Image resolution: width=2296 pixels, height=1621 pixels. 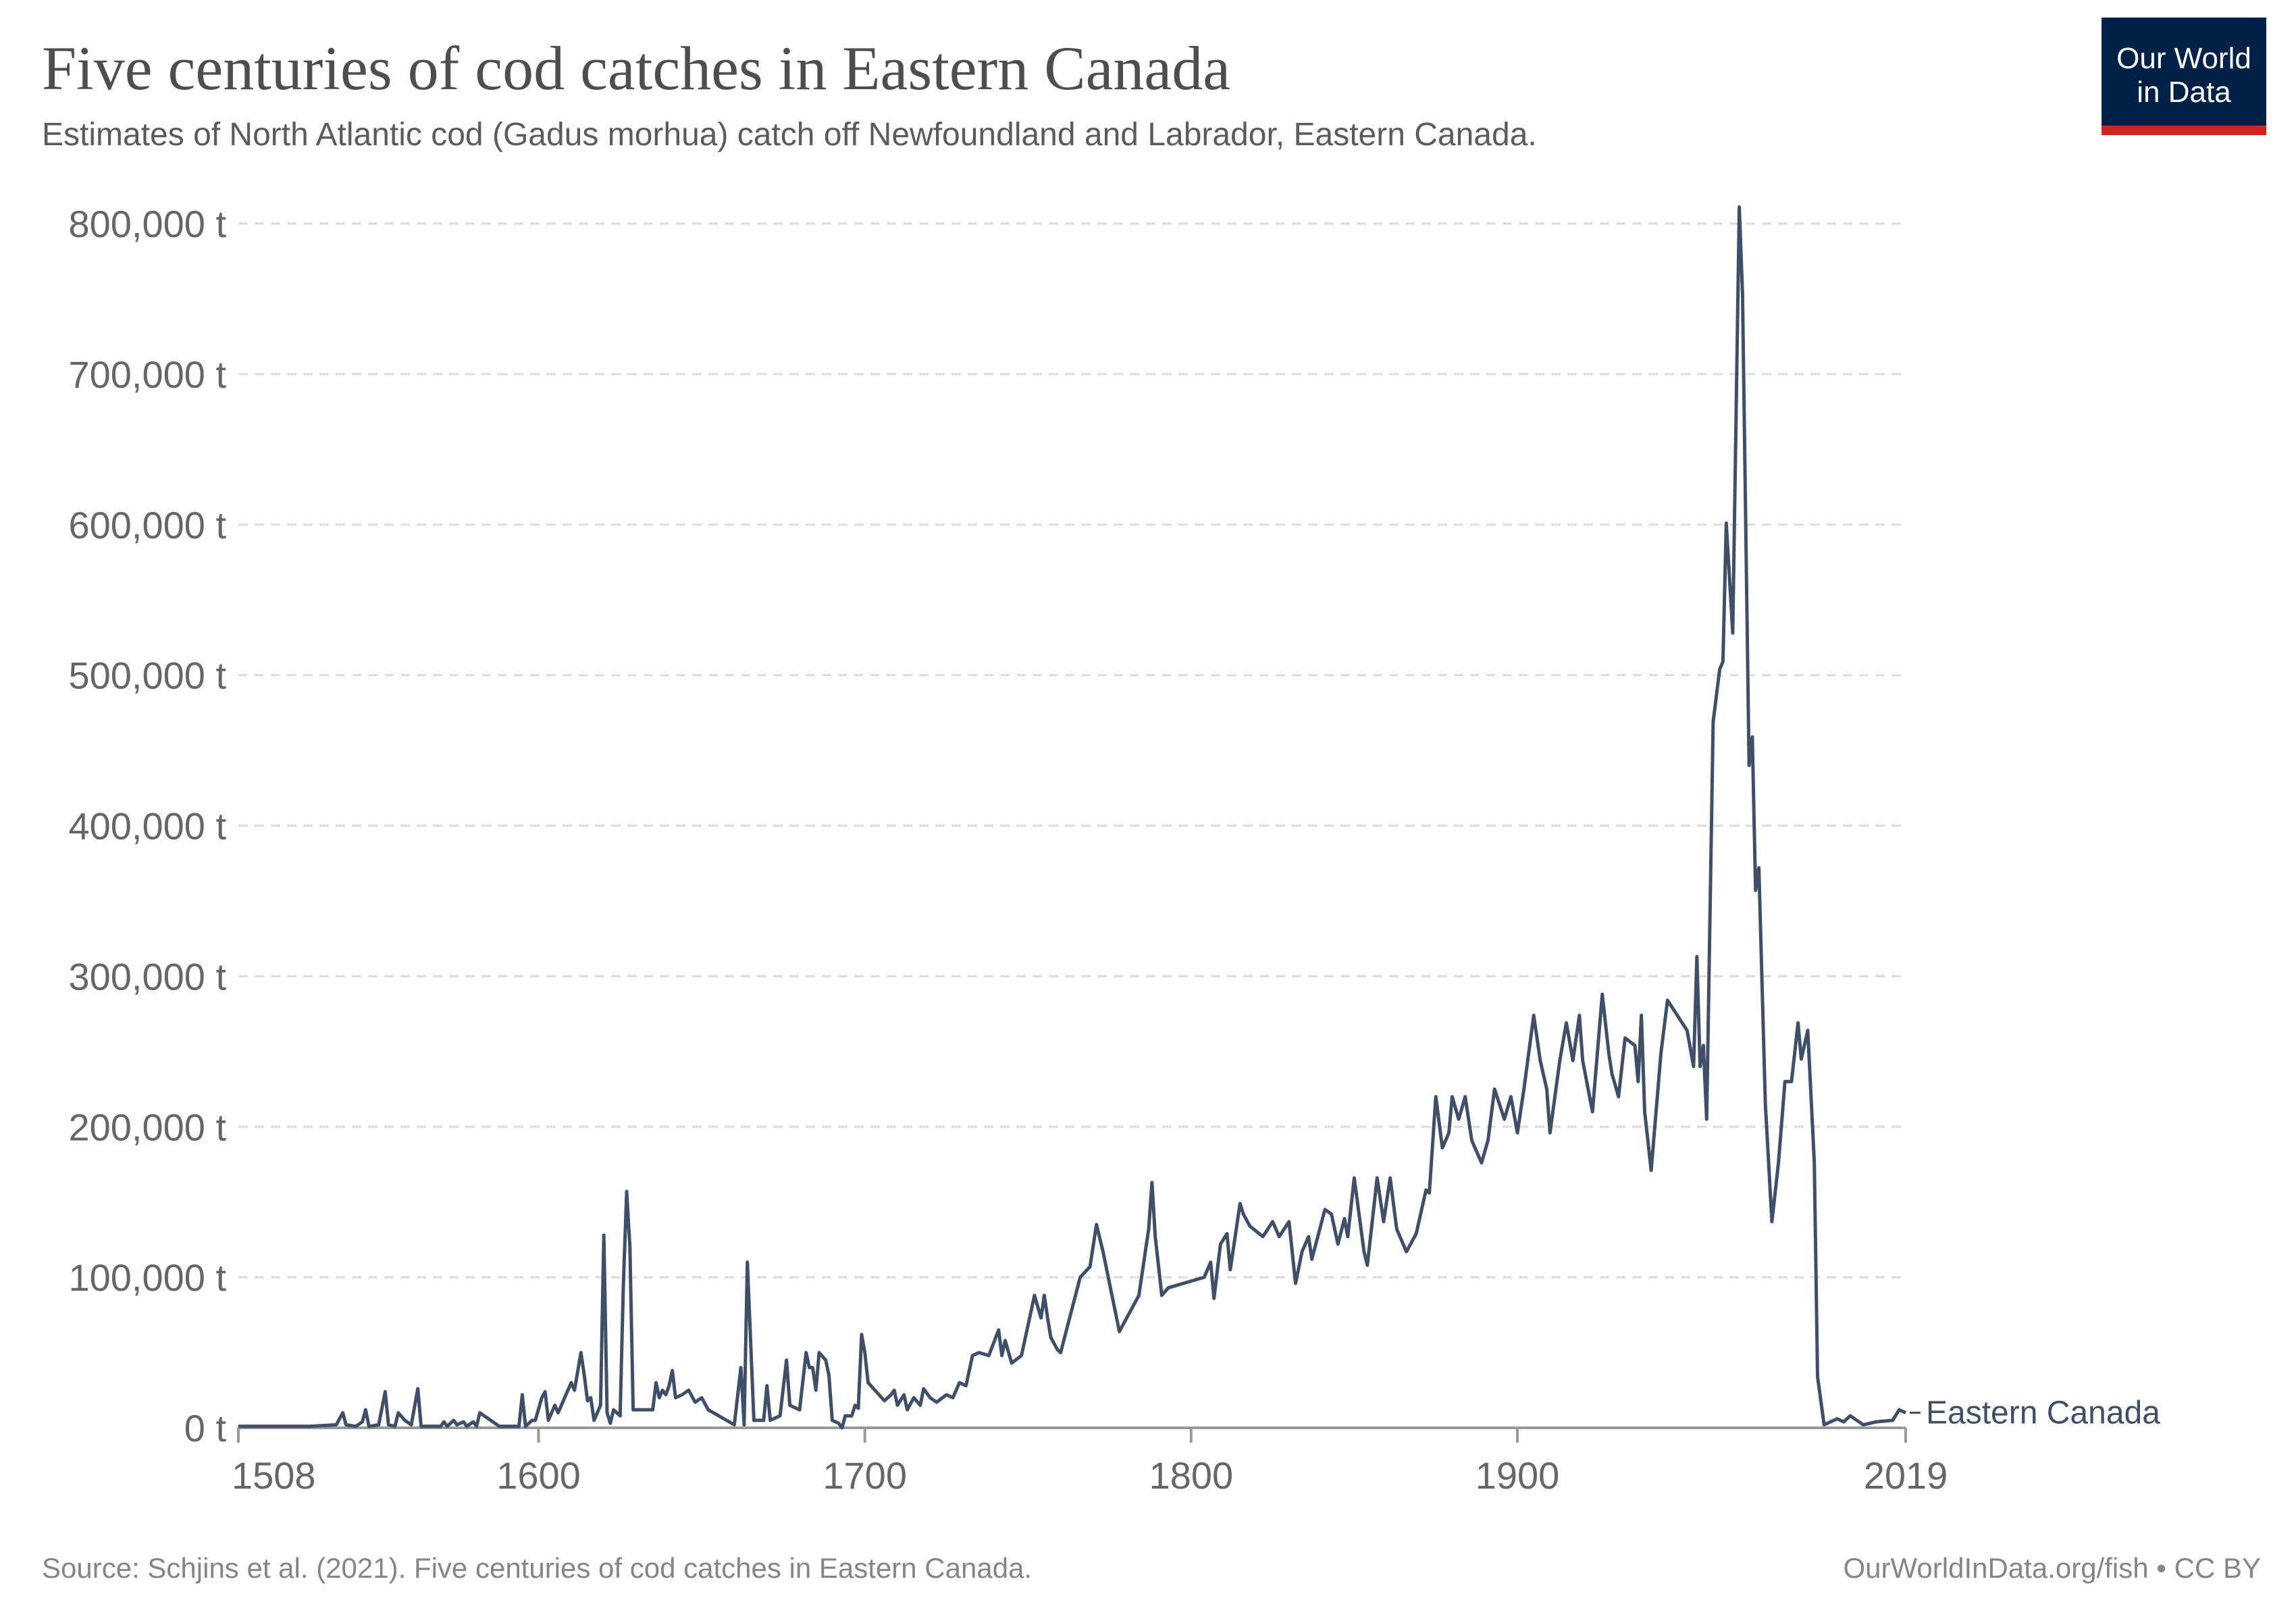 I want to click on x-axis: 1508 1600 1700 1800 1900 2019, so click(x=1090, y=1461).